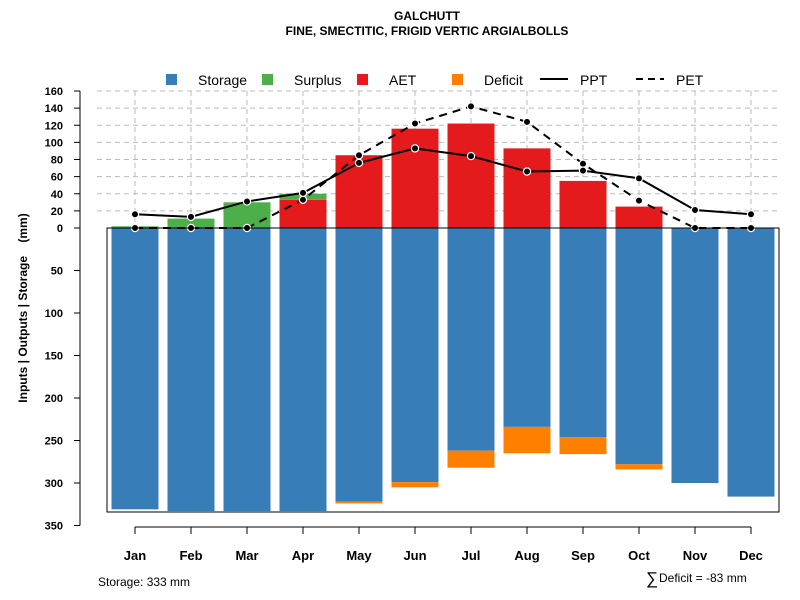 This screenshot has width=800, height=600. Describe the element at coordinates (583, 204) in the screenshot. I see `bar-aet-sep` at that location.